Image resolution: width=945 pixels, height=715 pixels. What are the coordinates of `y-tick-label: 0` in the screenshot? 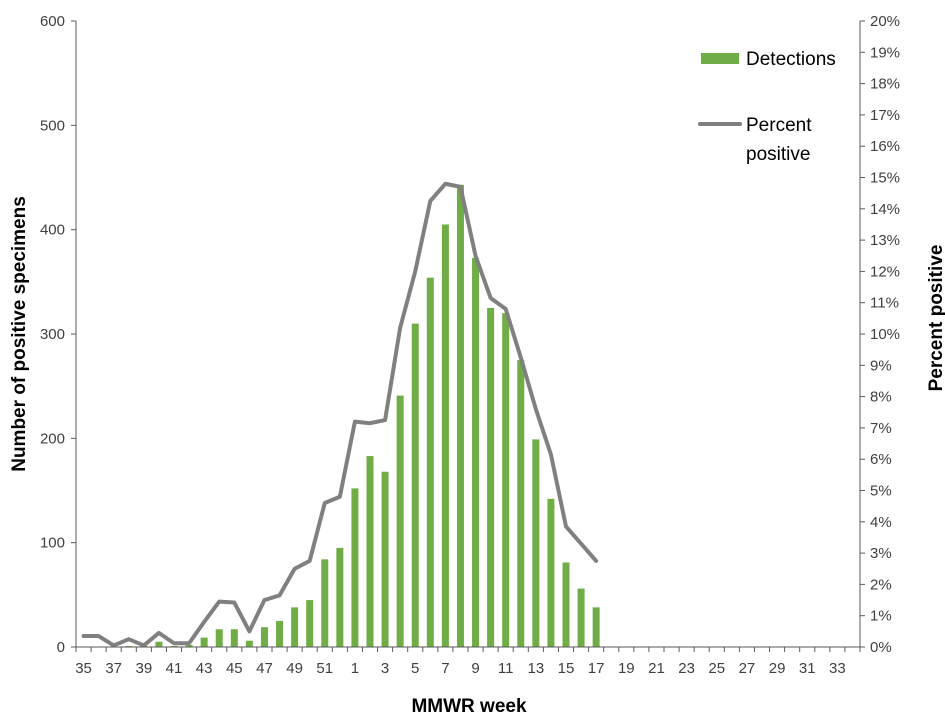 It's located at (61, 647).